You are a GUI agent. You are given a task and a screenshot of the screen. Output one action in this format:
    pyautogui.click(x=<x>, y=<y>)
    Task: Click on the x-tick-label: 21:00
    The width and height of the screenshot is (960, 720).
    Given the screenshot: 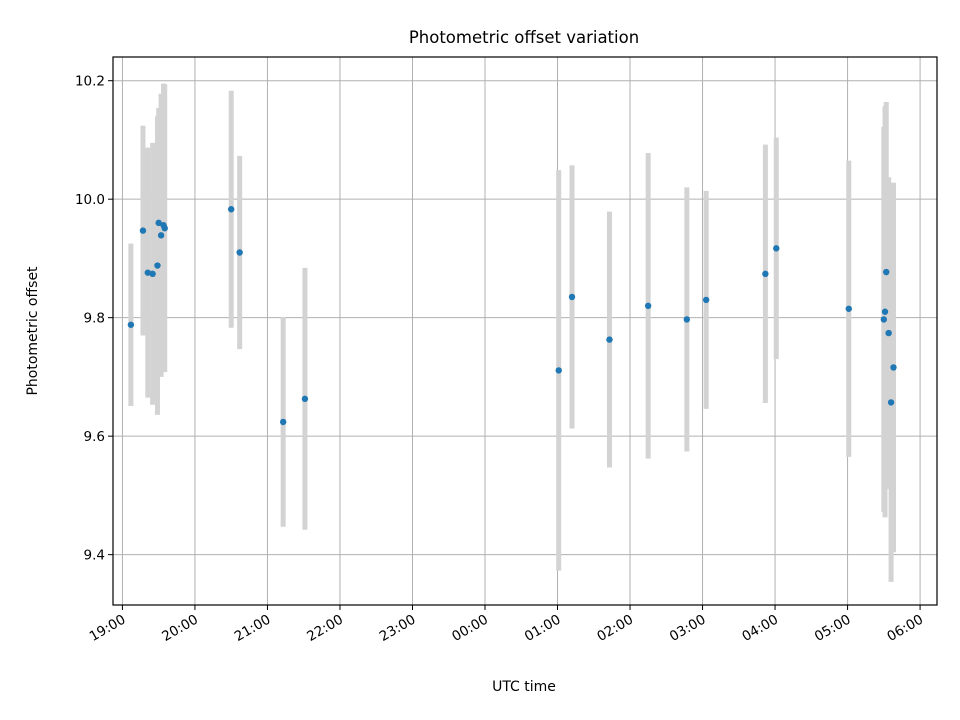 What is the action you would take?
    pyautogui.click(x=253, y=628)
    